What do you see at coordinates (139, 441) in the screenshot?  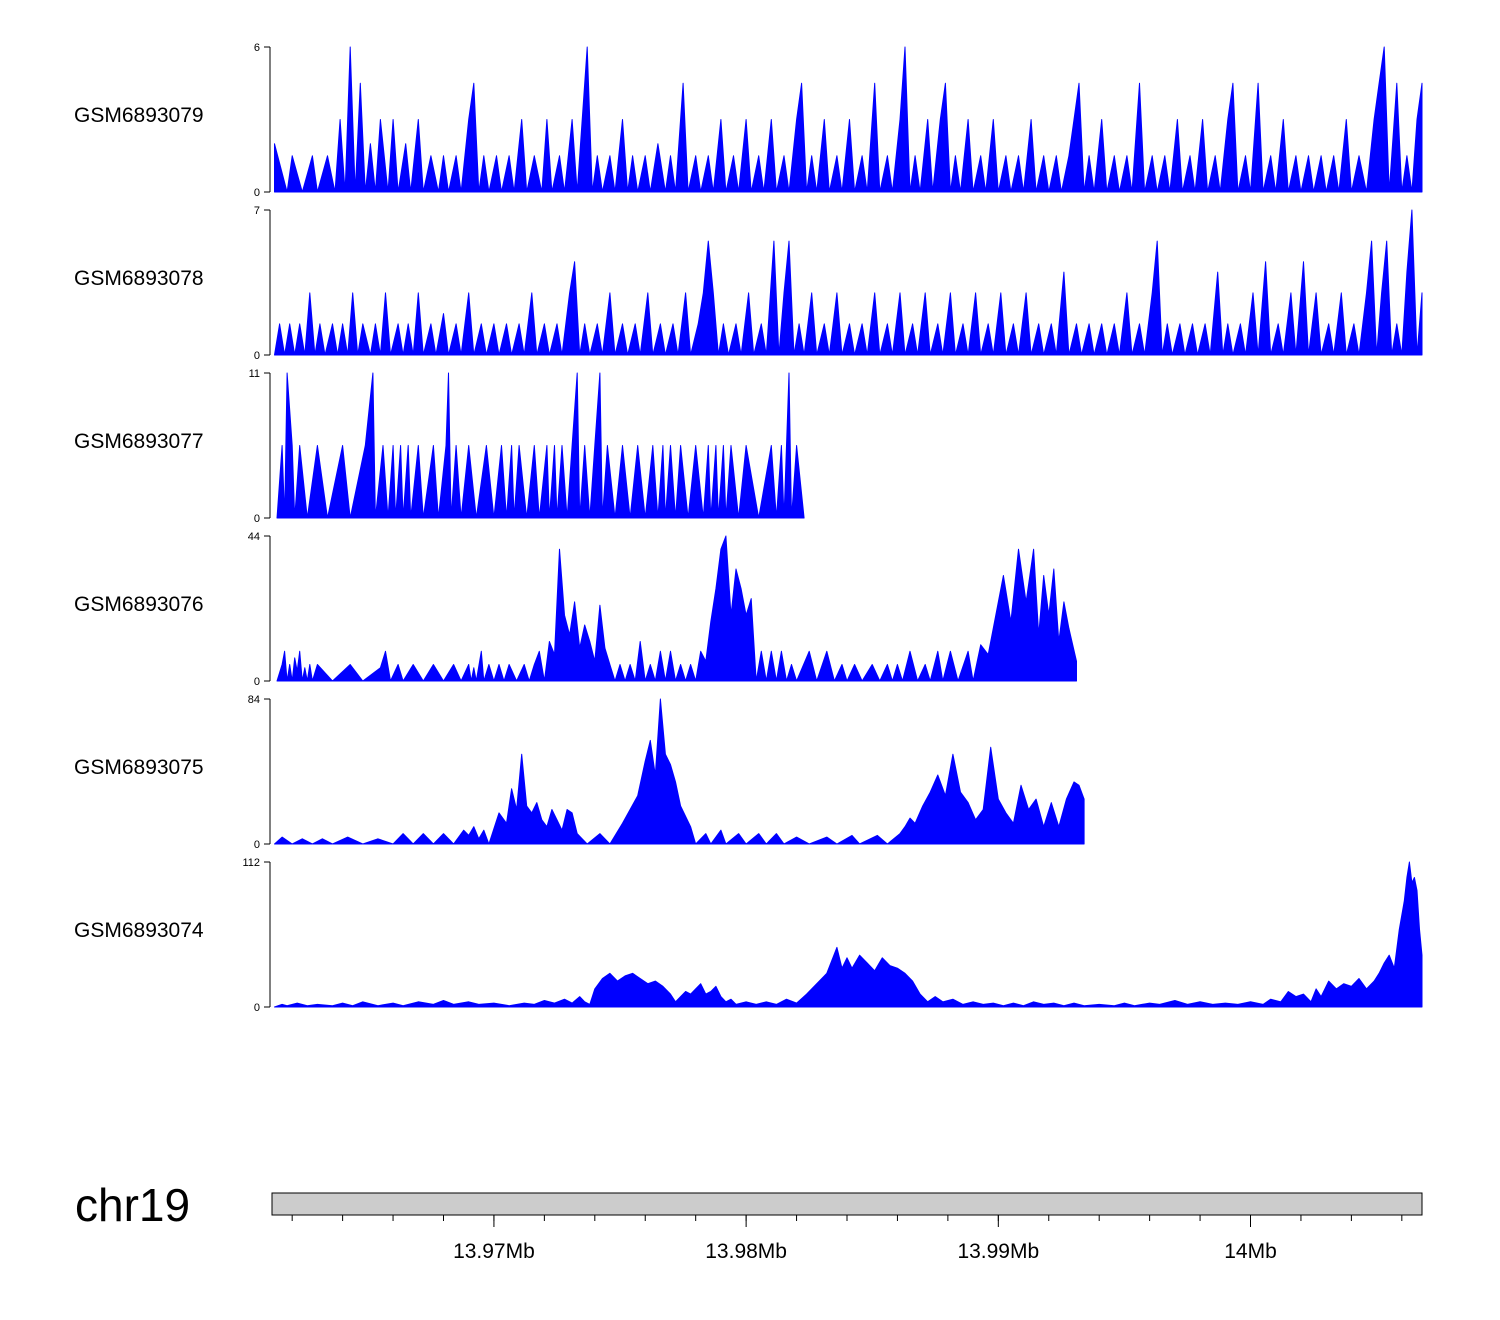 I see `track-label-GSM6893077: GSM6893077` at bounding box center [139, 441].